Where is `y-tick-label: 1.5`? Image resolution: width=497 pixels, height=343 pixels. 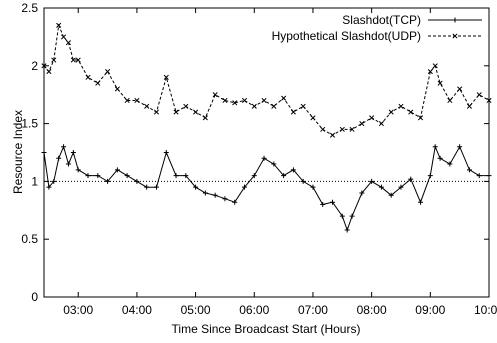
y-tick-label: 1.5 is located at coordinates (29, 124).